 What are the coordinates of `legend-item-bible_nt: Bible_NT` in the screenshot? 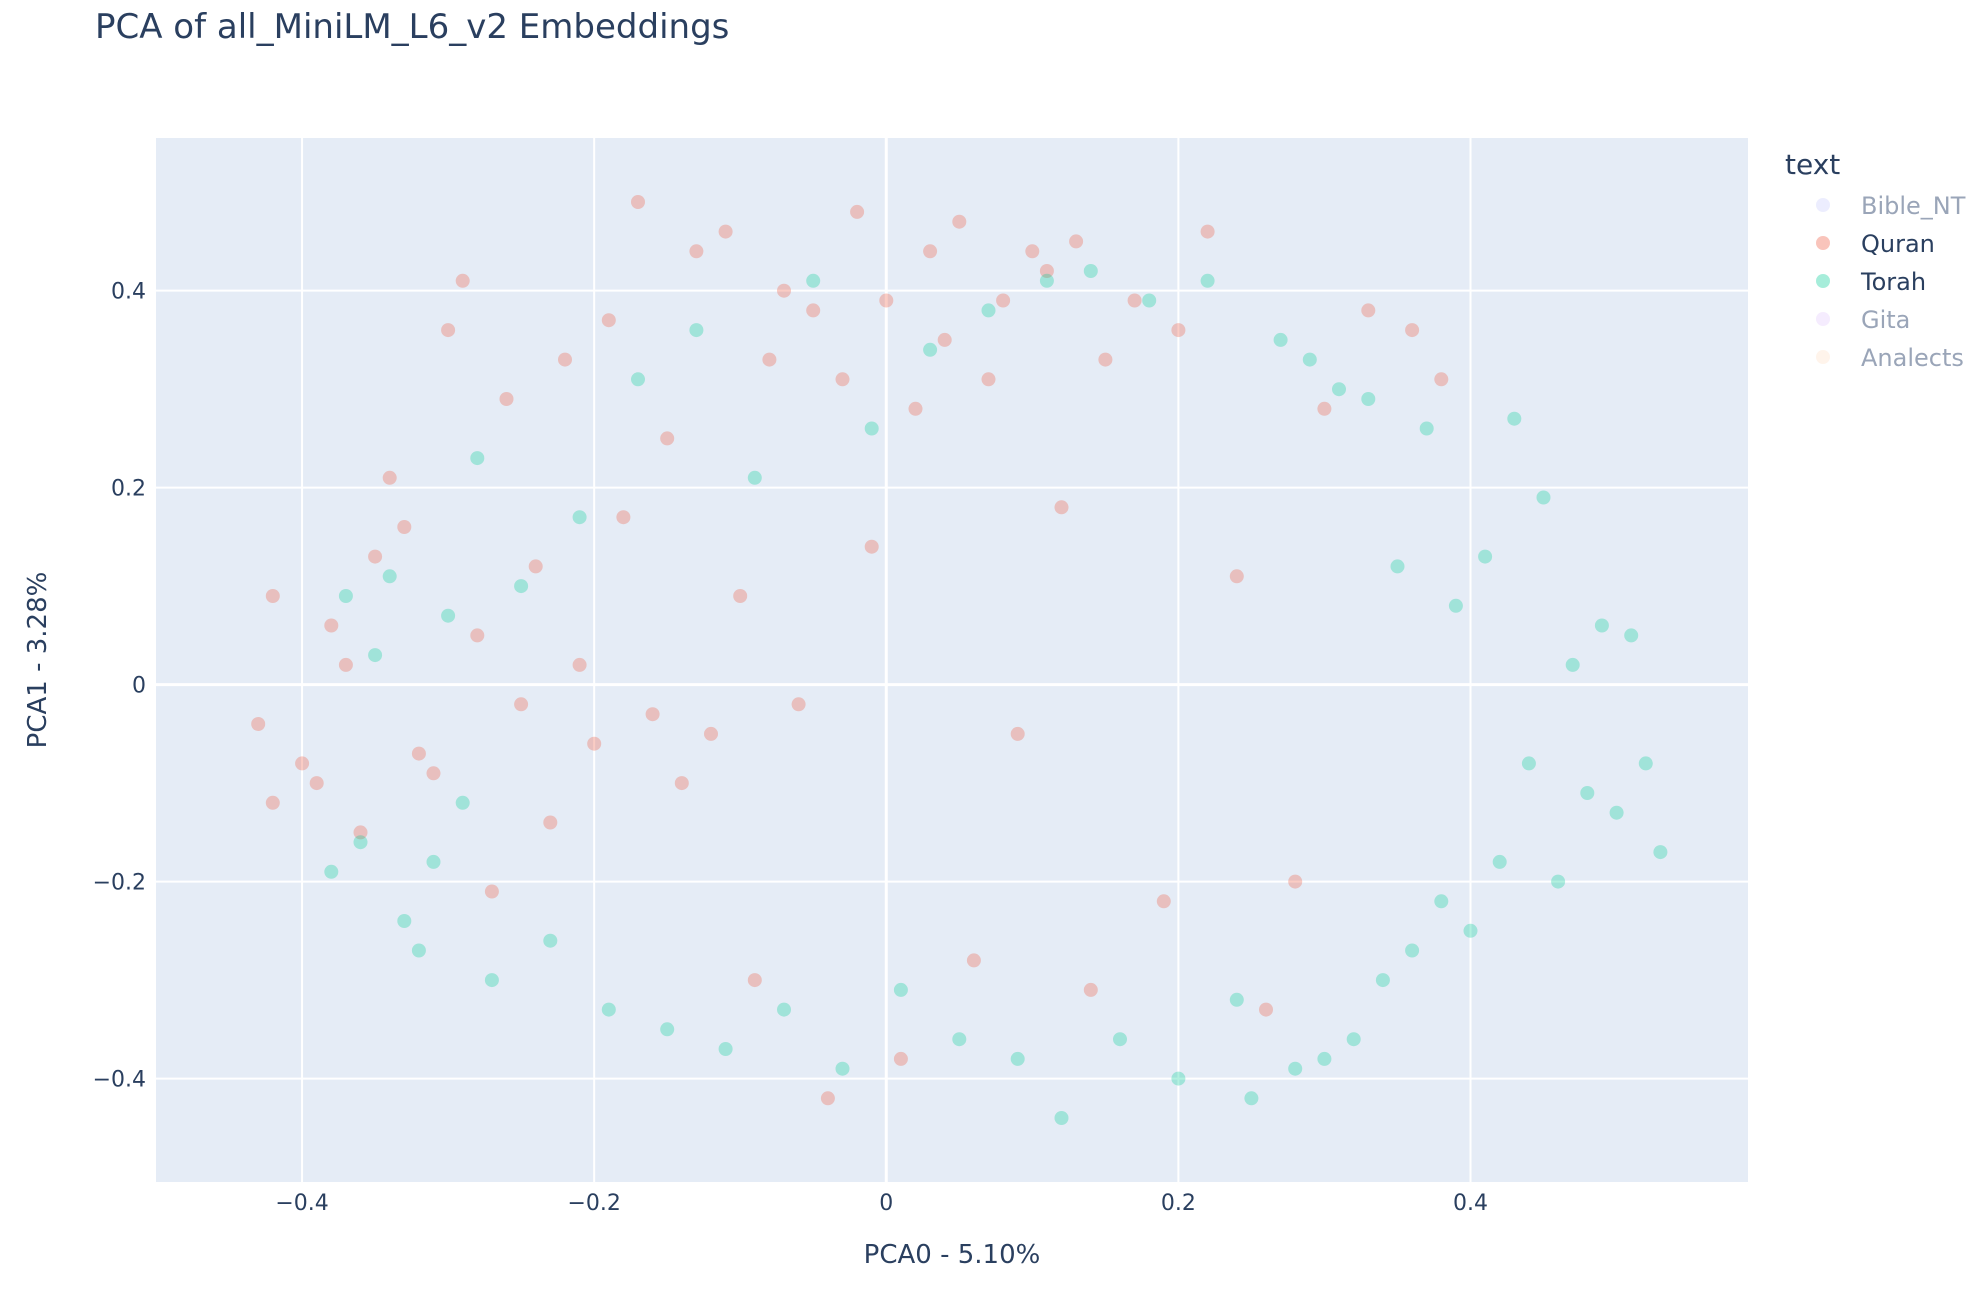 It's located at (1891, 206).